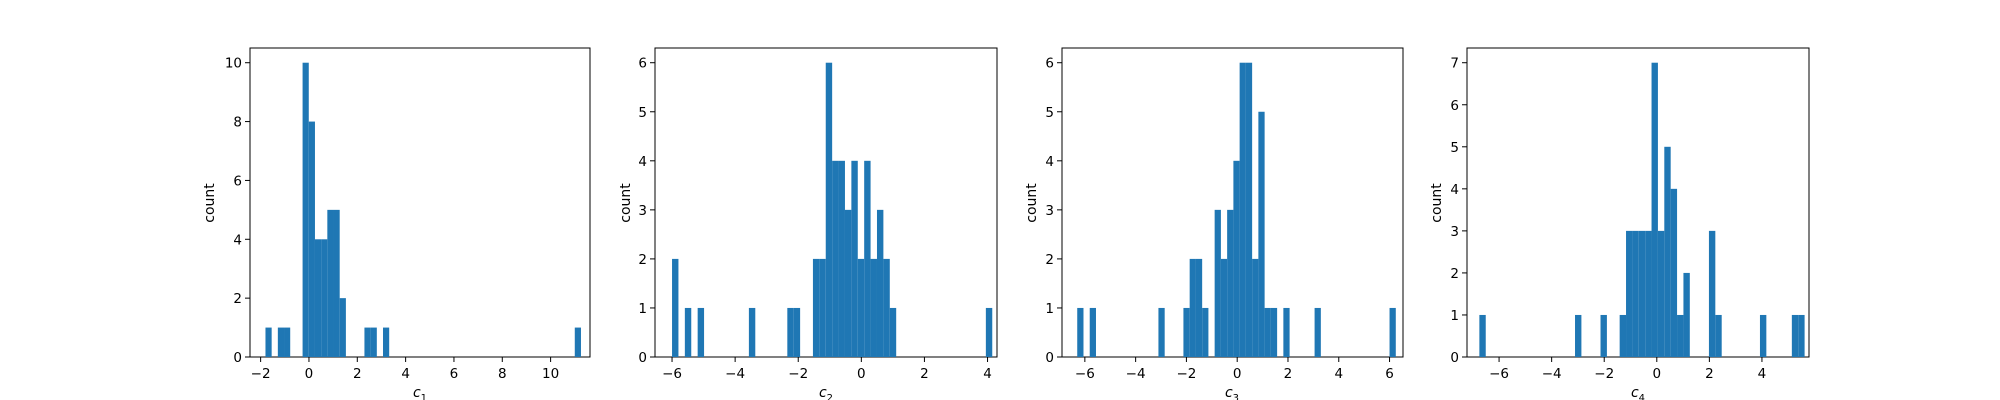 This screenshot has width=2000, height=400. Describe the element at coordinates (1458, 211) in the screenshot. I see `y-ticks-group: 0 1 2 3 4 5 6 7` at that location.